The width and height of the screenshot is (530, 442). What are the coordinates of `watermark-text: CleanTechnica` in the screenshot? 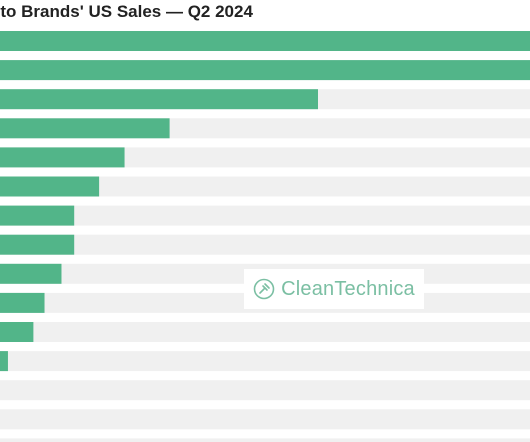 It's located at (348, 288).